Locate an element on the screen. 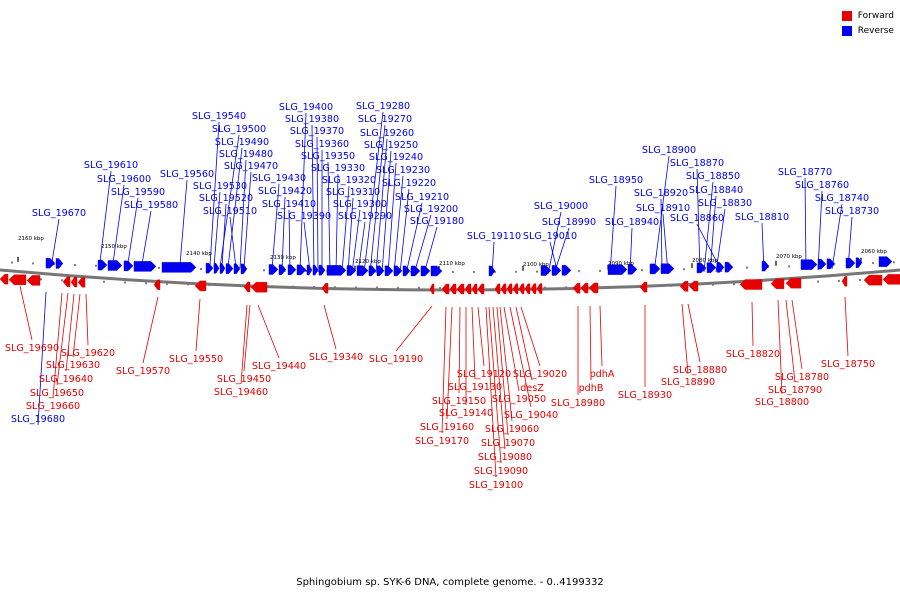 The height and width of the screenshot is (600, 900). forward-label-slg-19020: SLG_19020 is located at coordinates (540, 374).